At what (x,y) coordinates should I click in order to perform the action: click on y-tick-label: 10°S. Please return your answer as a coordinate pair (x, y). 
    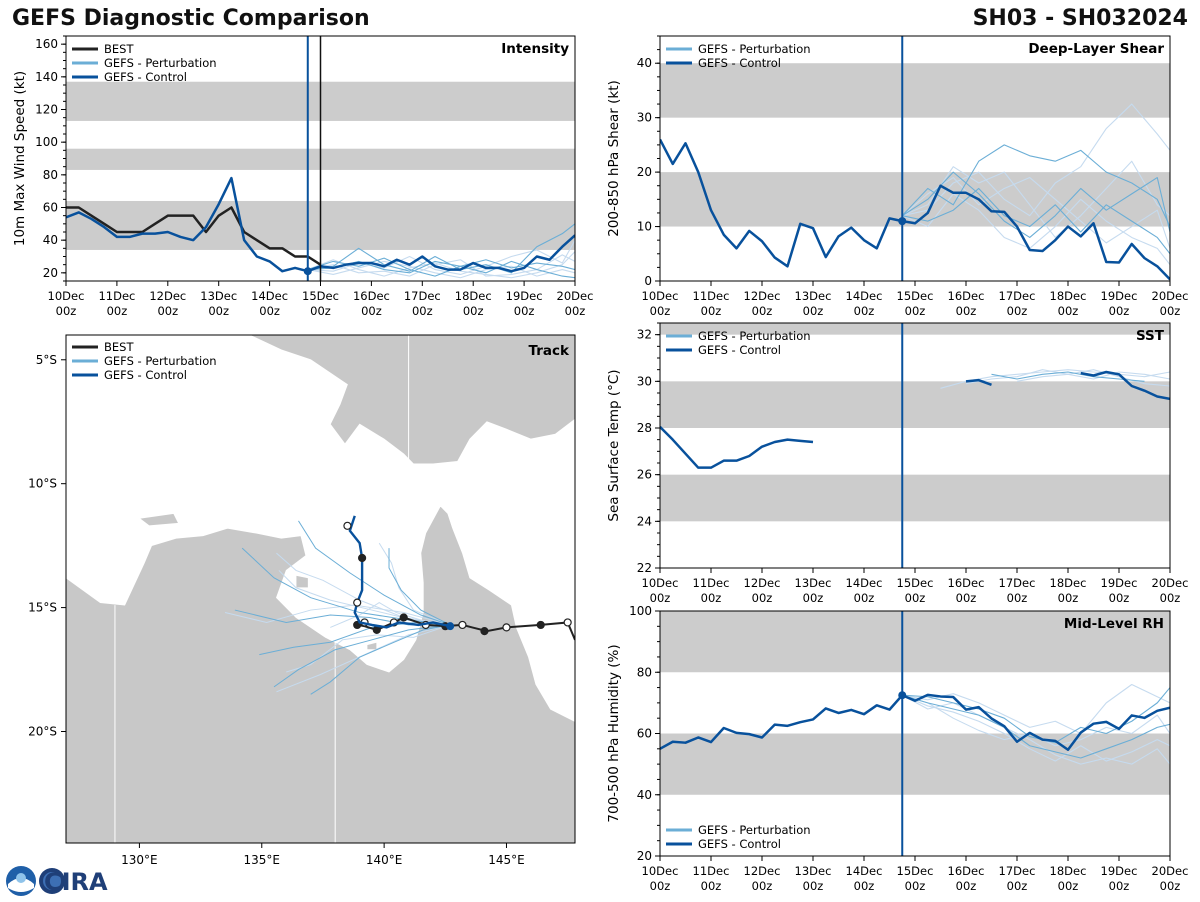
    Looking at the image, I should click on (42, 484).